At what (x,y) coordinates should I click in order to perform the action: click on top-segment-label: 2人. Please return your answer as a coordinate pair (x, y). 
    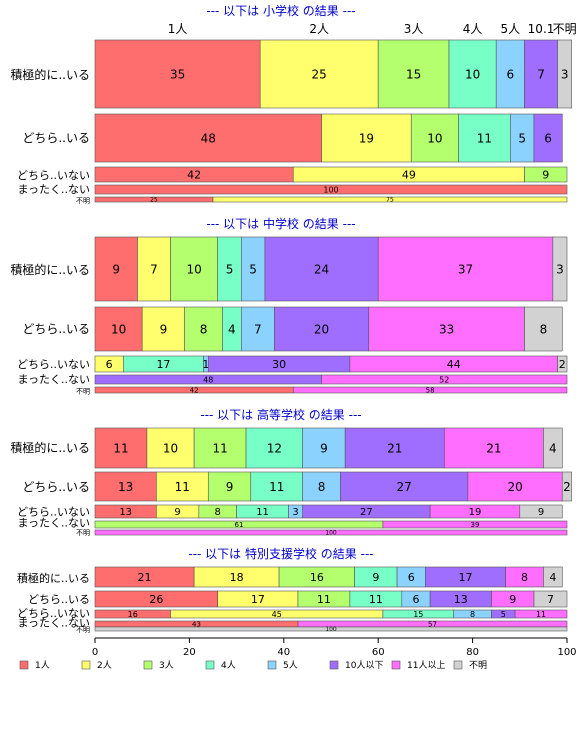
    Looking at the image, I should click on (319, 29).